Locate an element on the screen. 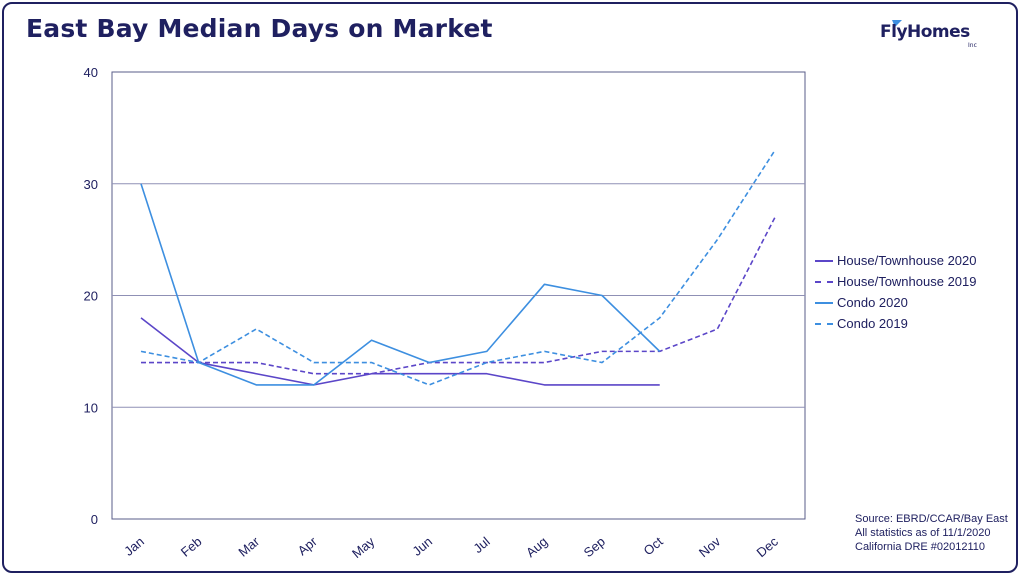  source-line: California DRE #02012110 is located at coordinates (920, 547).